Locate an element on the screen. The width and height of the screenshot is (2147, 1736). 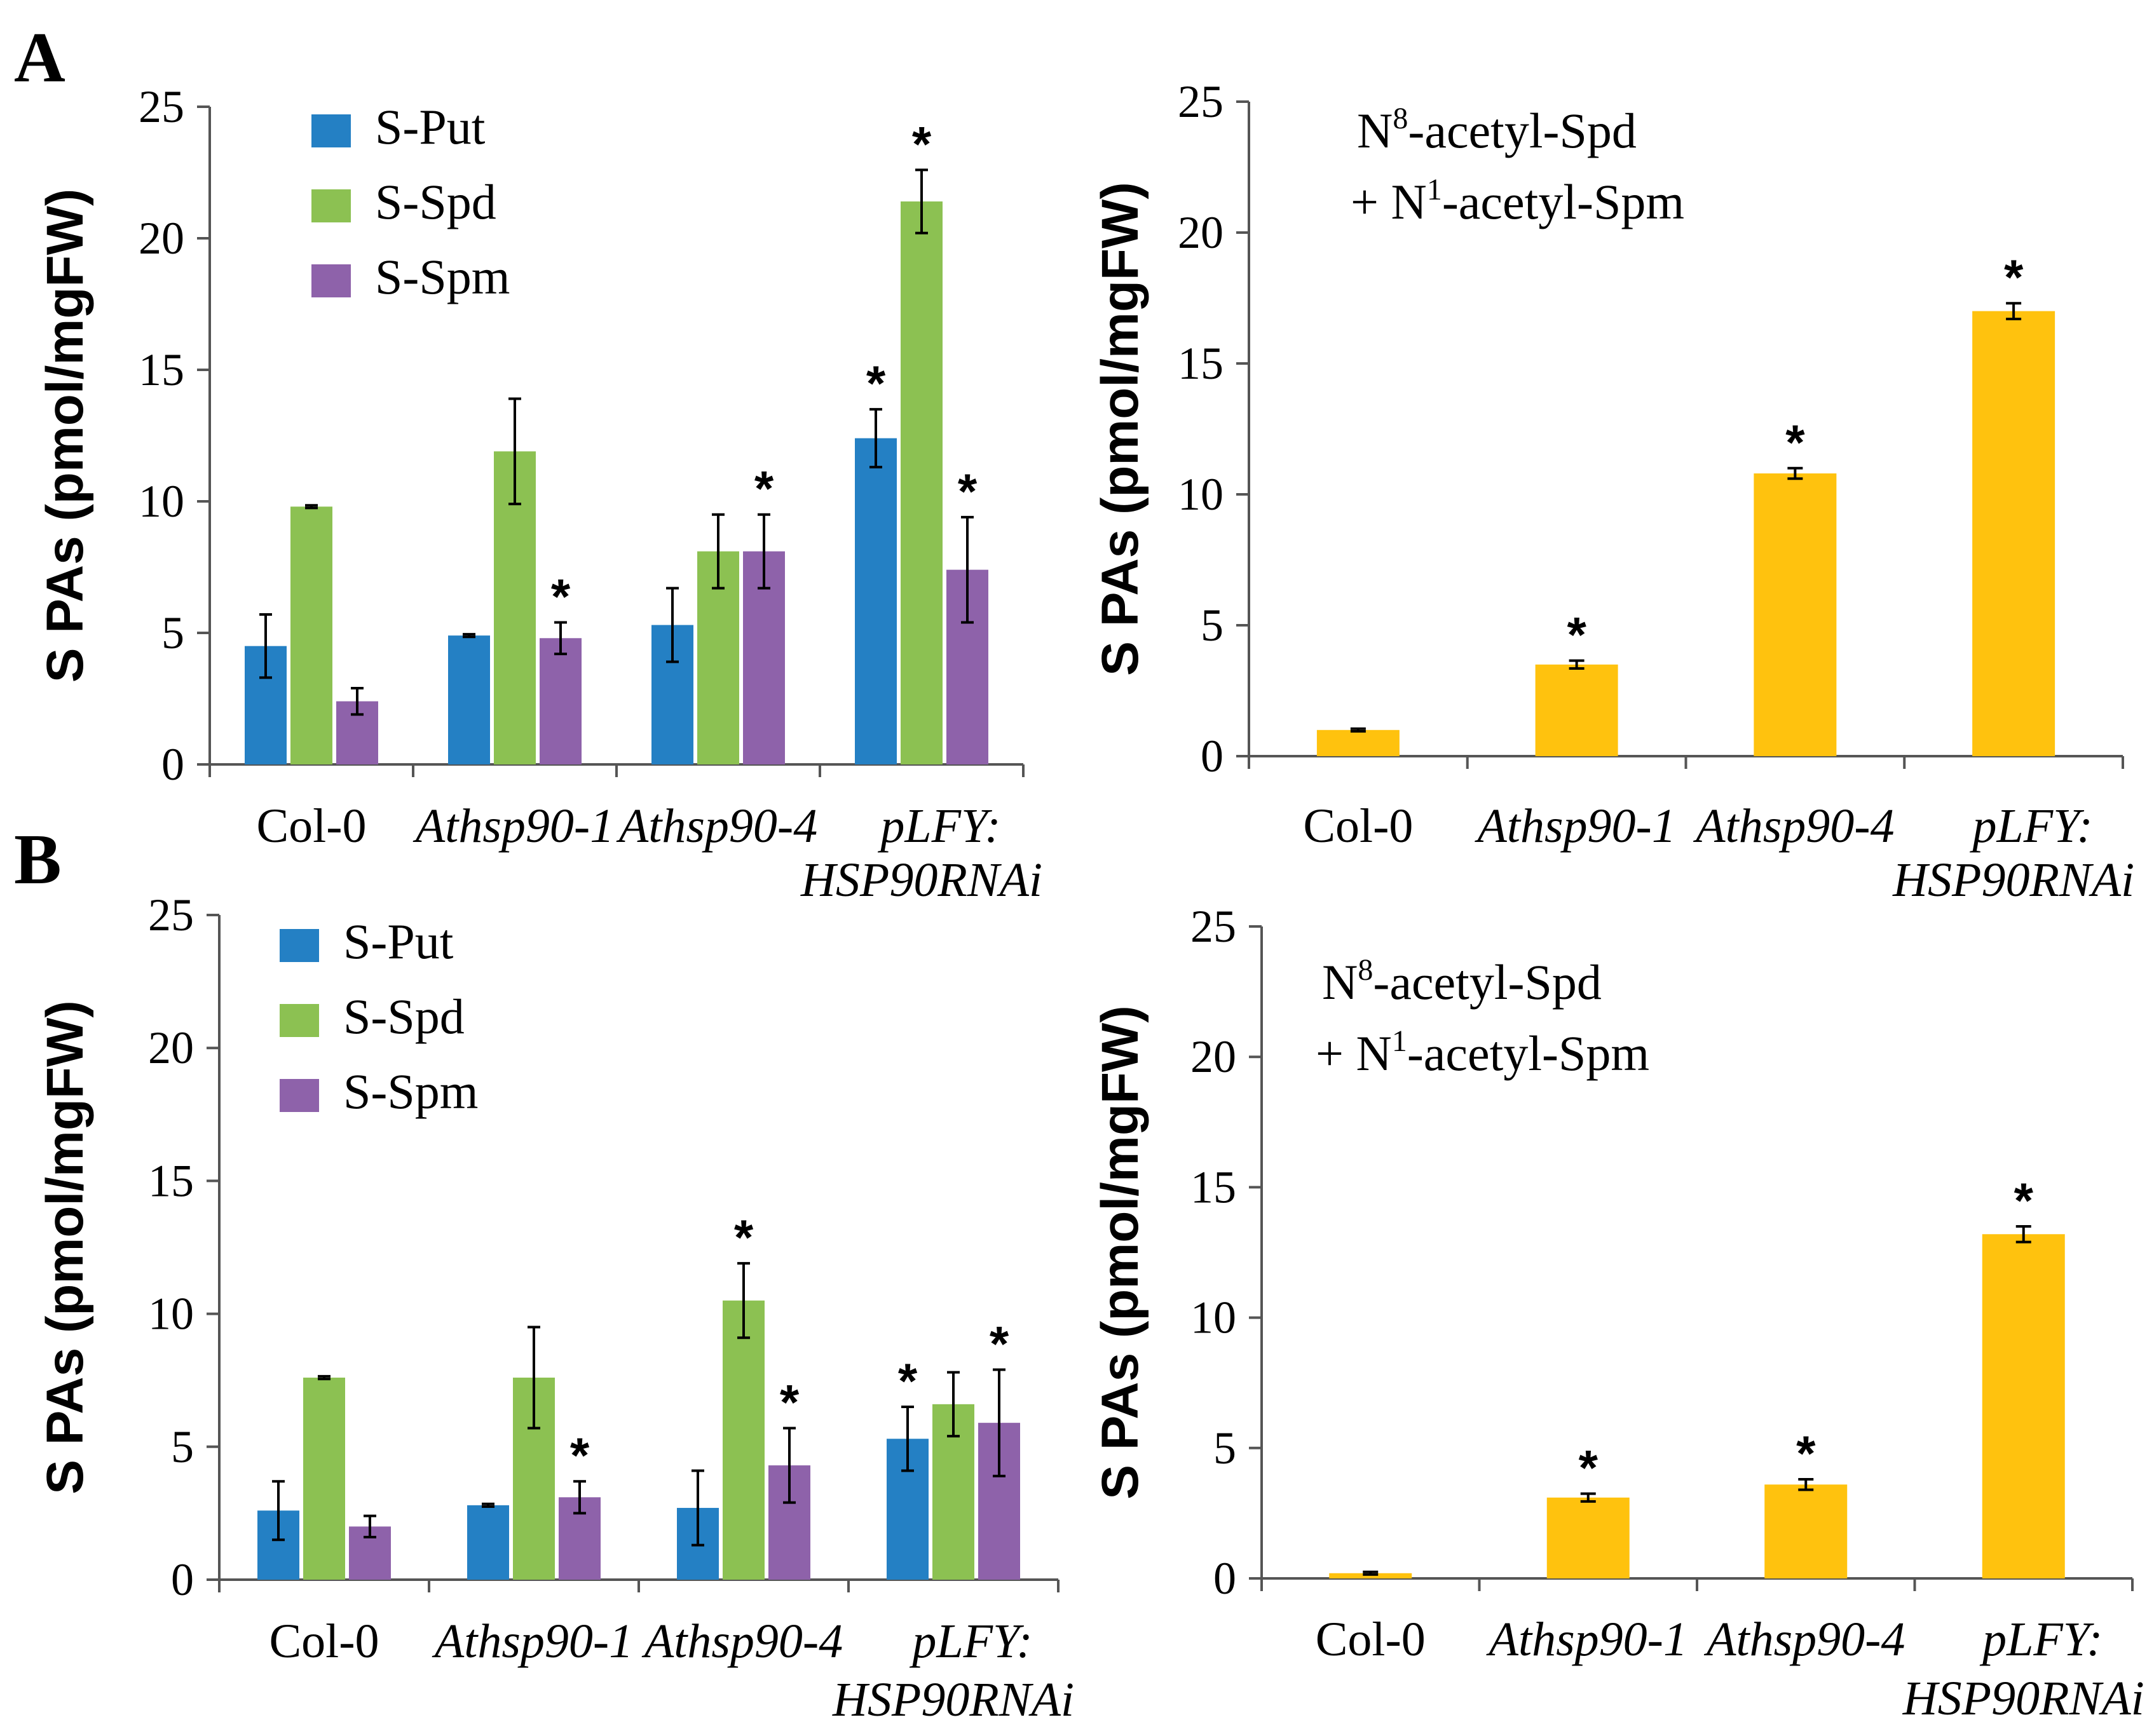
panel-letter-a: A is located at coordinates (40, 57).